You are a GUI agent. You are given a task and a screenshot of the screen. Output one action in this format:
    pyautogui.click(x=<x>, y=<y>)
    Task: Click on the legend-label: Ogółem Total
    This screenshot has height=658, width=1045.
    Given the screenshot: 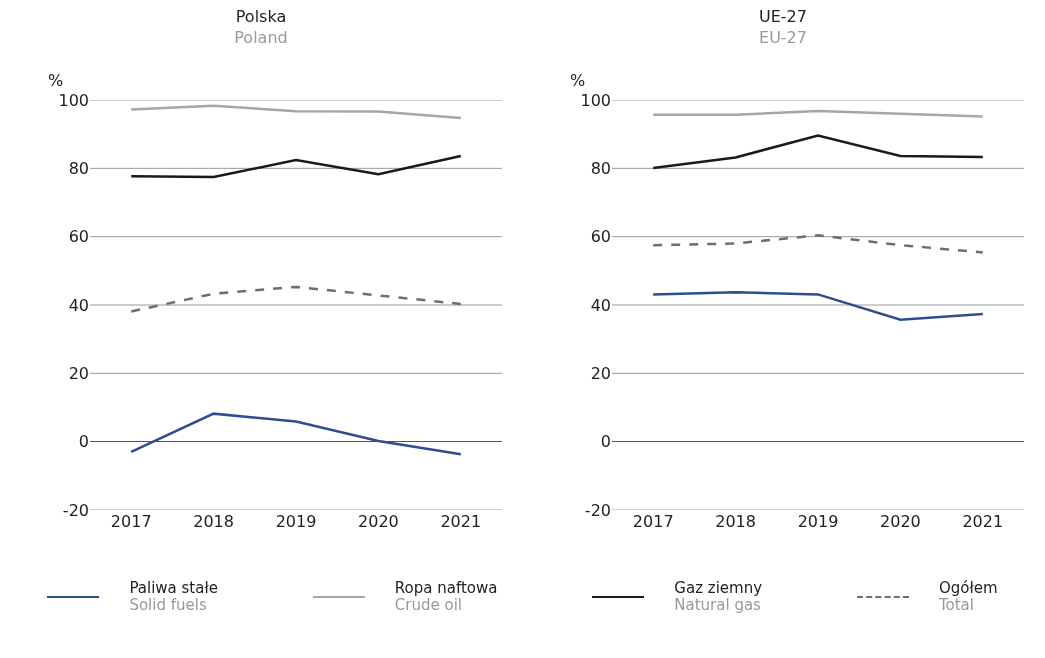 What is the action you would take?
    pyautogui.click(x=968, y=596)
    